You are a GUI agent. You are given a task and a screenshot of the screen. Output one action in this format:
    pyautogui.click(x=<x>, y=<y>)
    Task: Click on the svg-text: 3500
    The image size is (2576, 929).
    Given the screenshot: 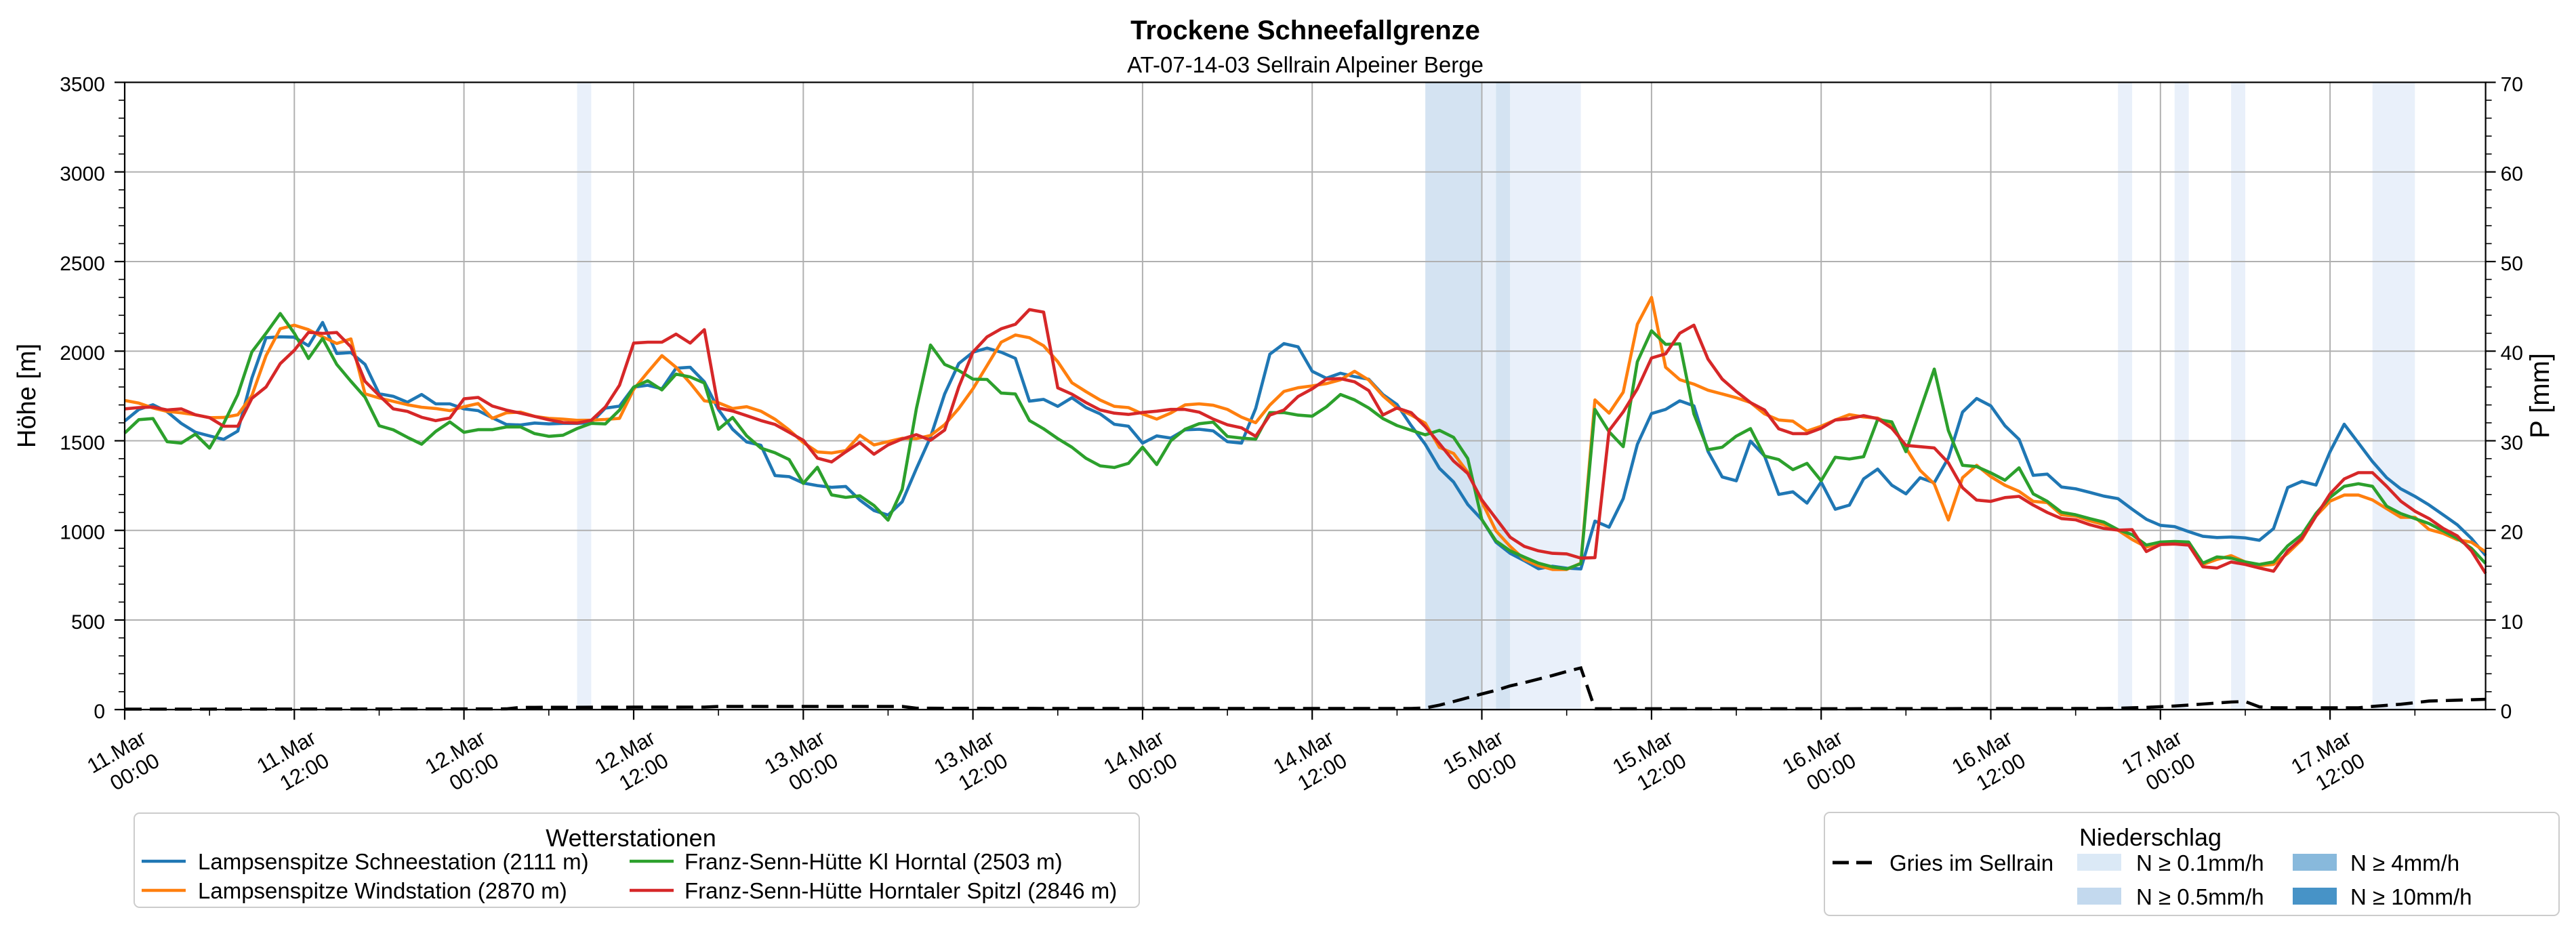 What is the action you would take?
    pyautogui.click(x=83, y=85)
    